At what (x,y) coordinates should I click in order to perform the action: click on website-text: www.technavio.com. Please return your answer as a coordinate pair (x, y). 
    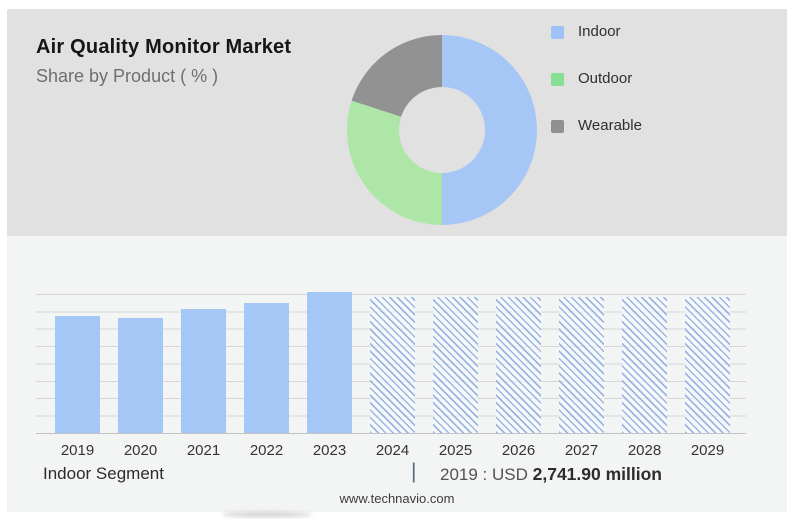
    Looking at the image, I should click on (397, 498).